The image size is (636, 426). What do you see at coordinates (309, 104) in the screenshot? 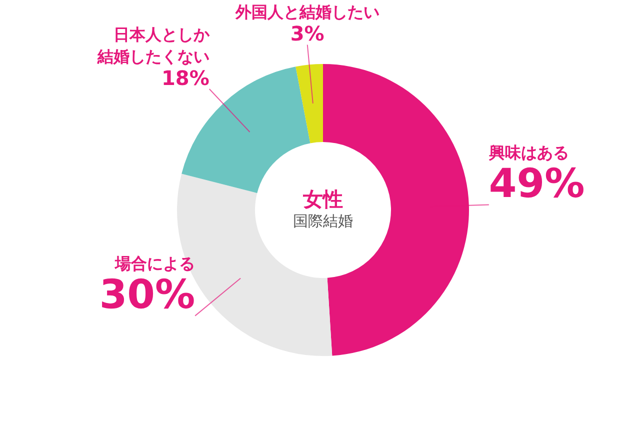
I see `donut-slice` at bounding box center [309, 104].